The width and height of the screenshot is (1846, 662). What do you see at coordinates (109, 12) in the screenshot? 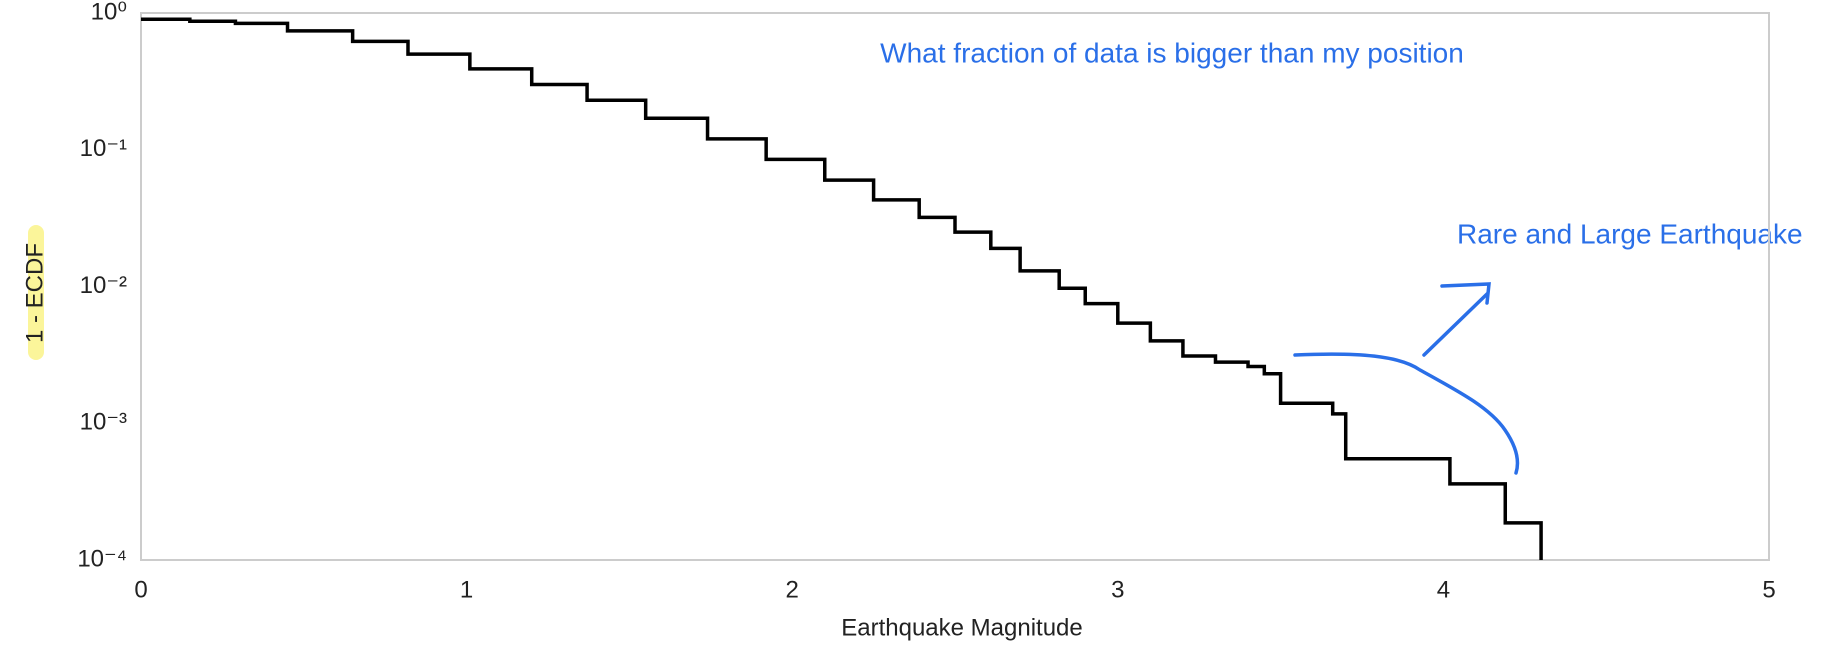
I see `y-tick-label: 10⁰` at bounding box center [109, 12].